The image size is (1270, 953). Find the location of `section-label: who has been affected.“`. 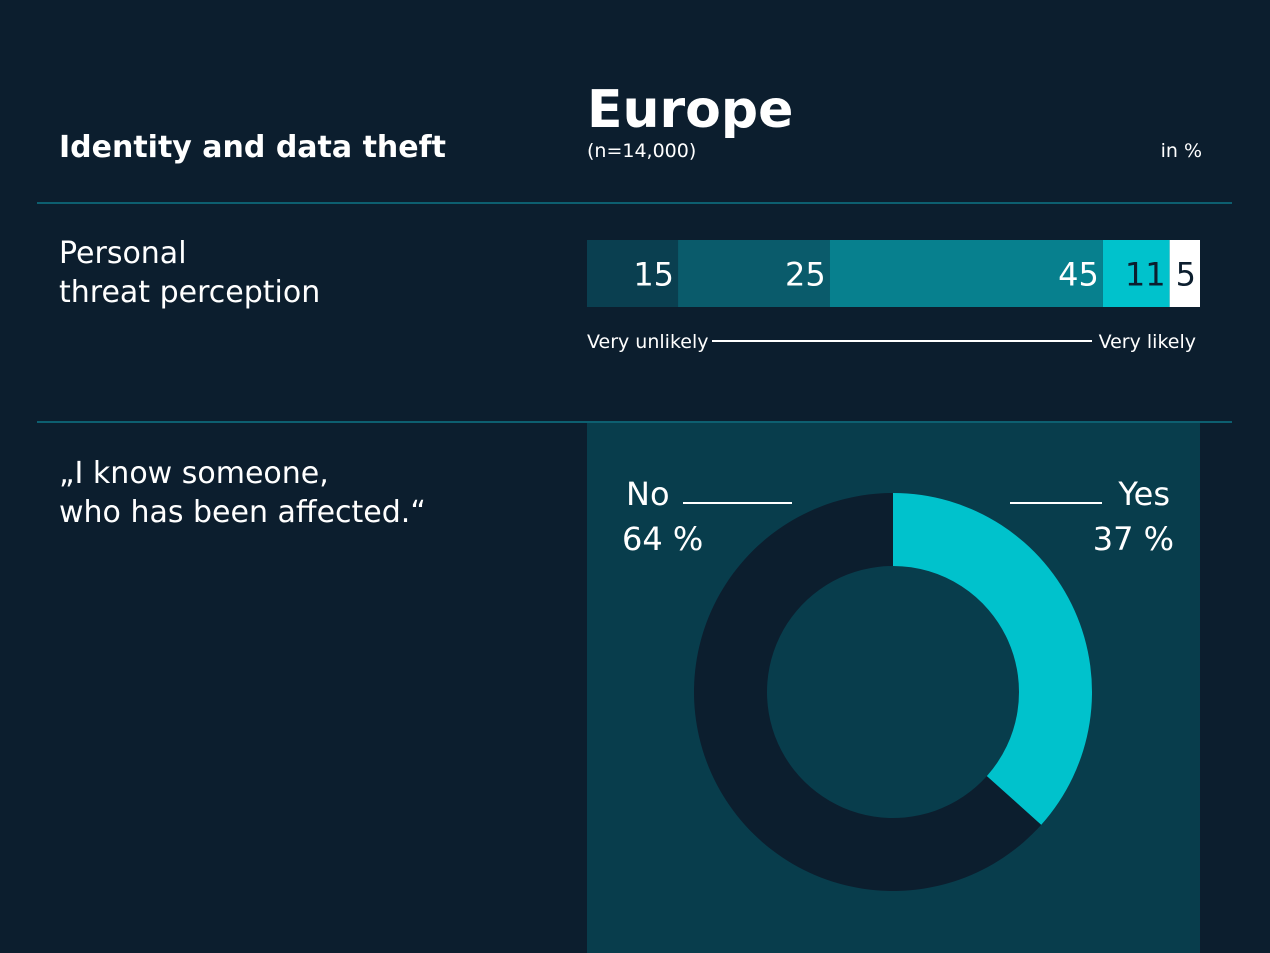

section-label: who has been affected.“ is located at coordinates (242, 512).